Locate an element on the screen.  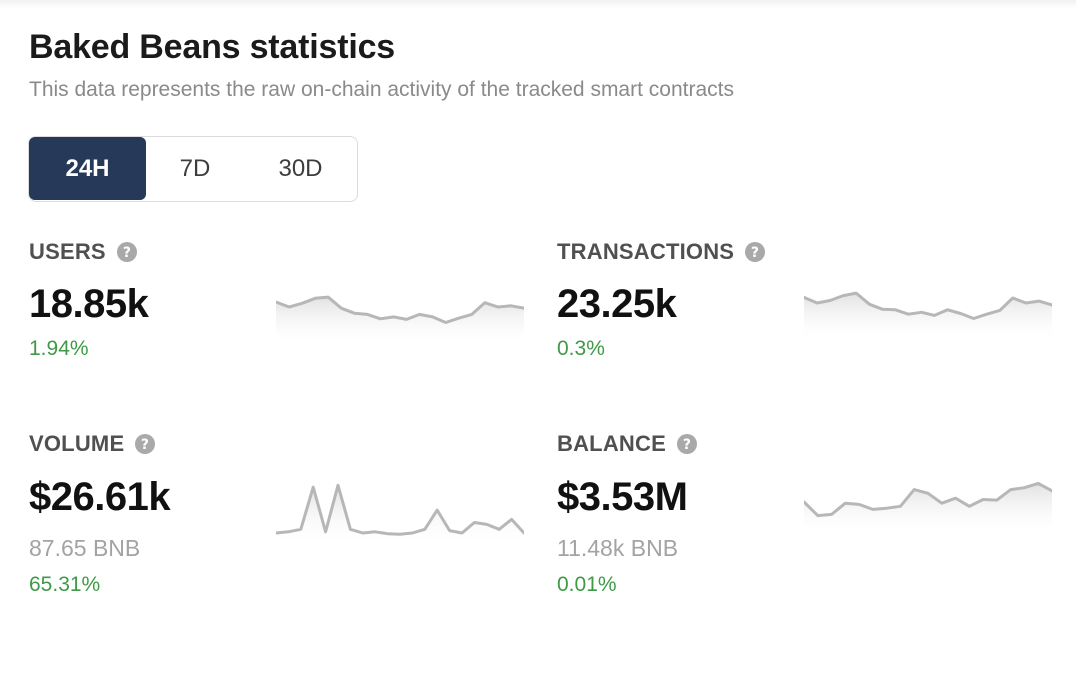
balance-sparkline is located at coordinates (928, 497).